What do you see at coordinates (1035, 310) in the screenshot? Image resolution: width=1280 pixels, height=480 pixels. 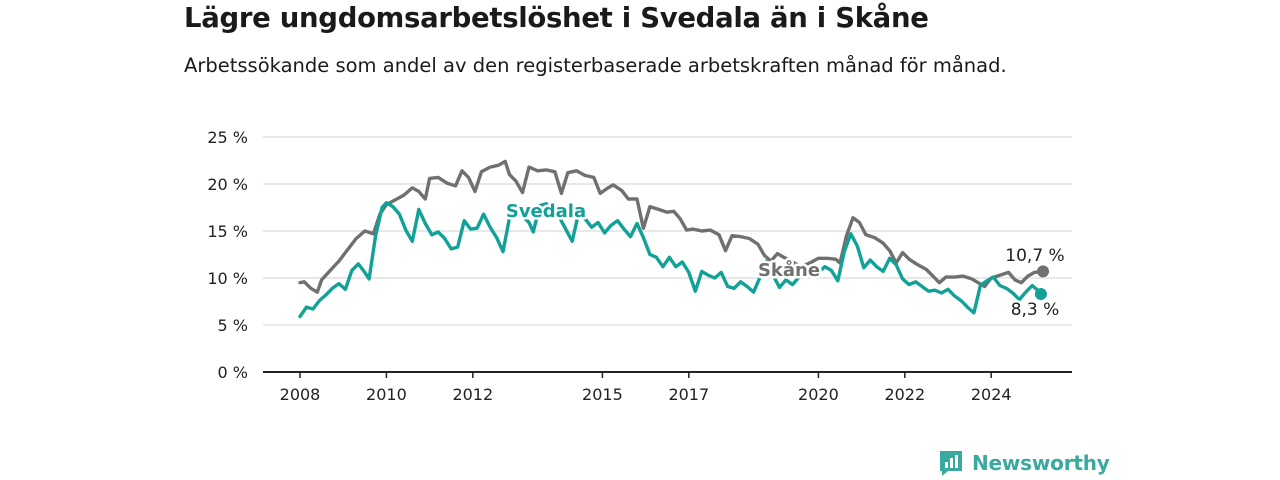 I see `end-value-label-svedala: 8,3 %` at bounding box center [1035, 310].